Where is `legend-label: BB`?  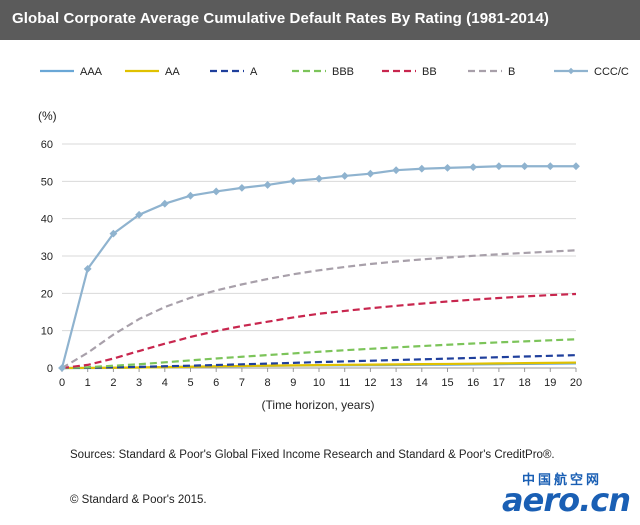
legend-label: BB is located at coordinates (429, 72).